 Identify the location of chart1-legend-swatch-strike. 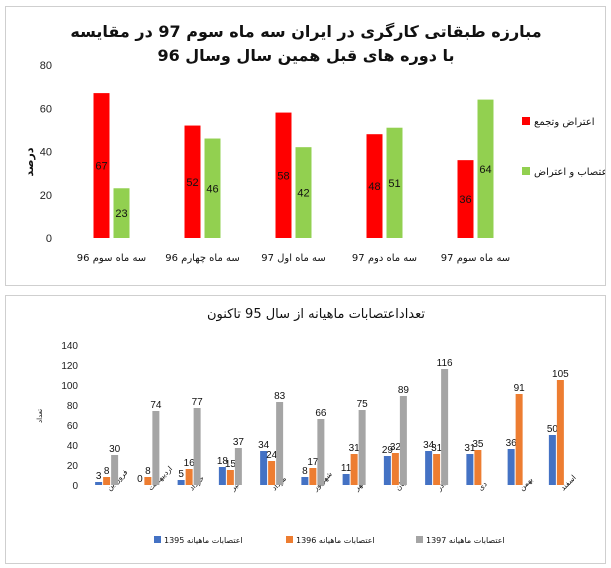
(526, 171).